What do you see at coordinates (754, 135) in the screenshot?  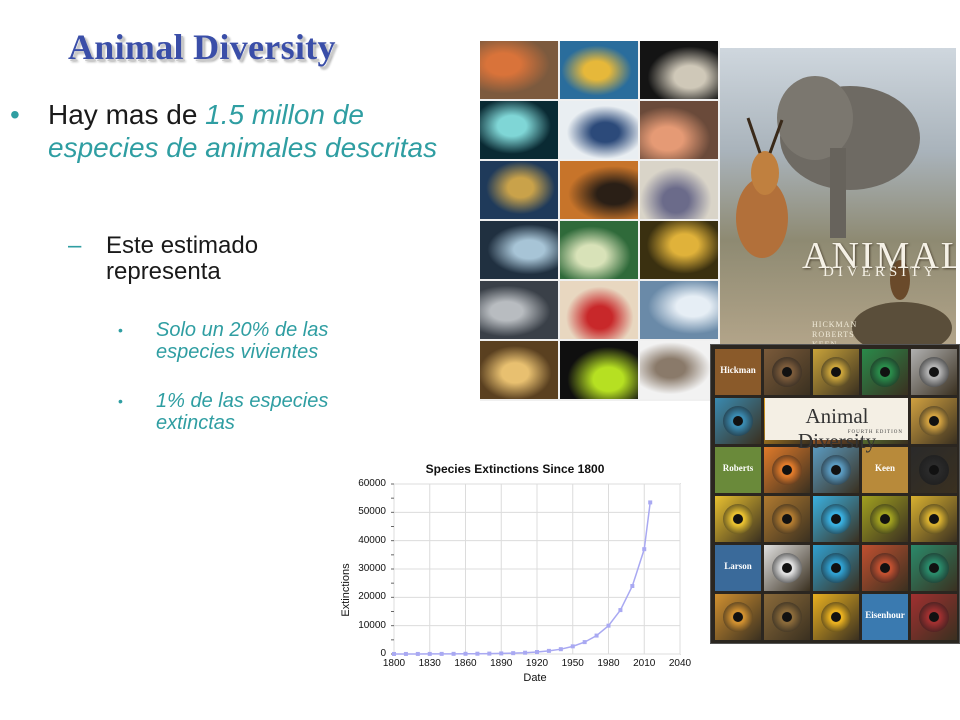 I see `gazelle-horn-shape` at bounding box center [754, 135].